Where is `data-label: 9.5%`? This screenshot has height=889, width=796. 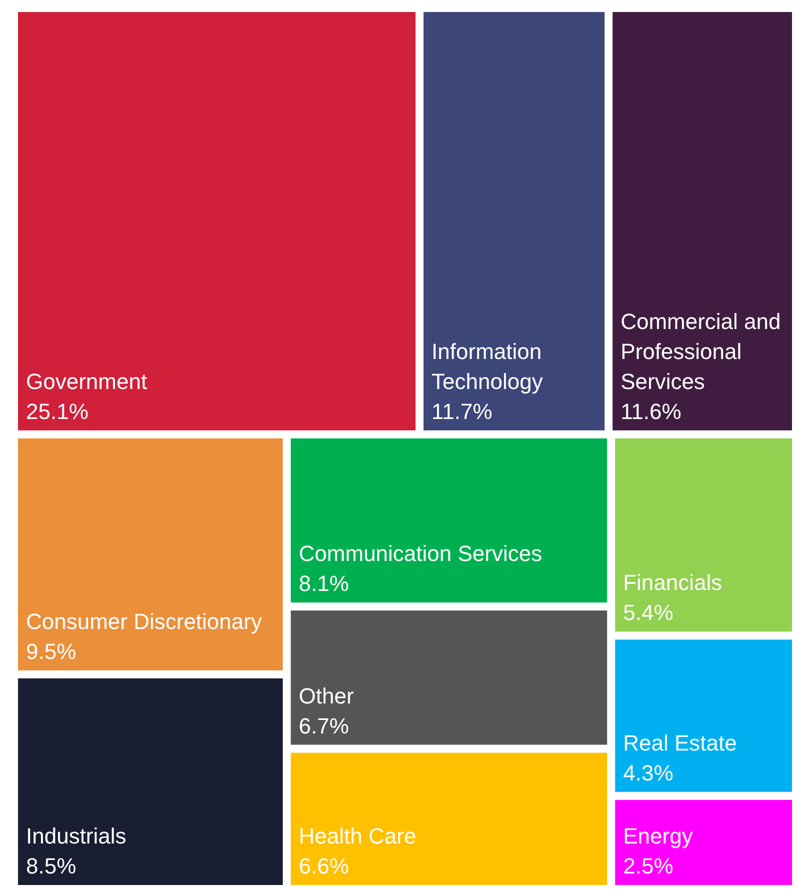 data-label: 9.5% is located at coordinates (51, 651).